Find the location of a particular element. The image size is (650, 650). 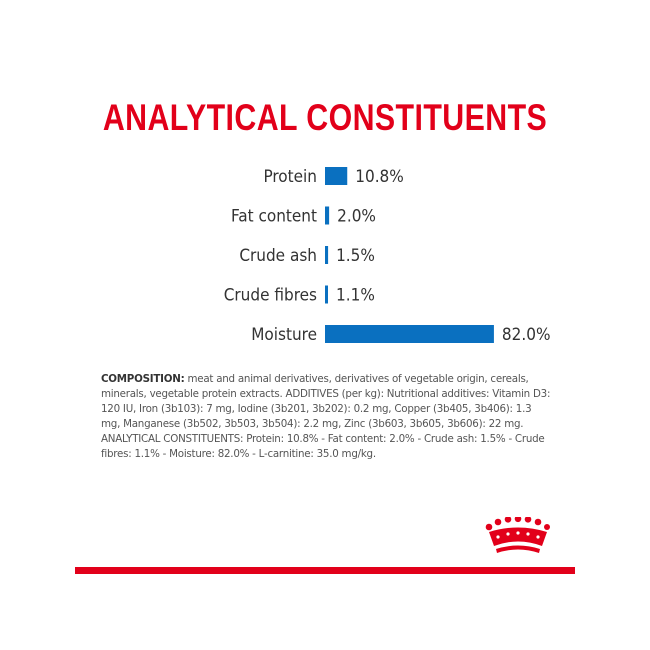

value-label-crude-ash: 1.5% is located at coordinates (355, 256).